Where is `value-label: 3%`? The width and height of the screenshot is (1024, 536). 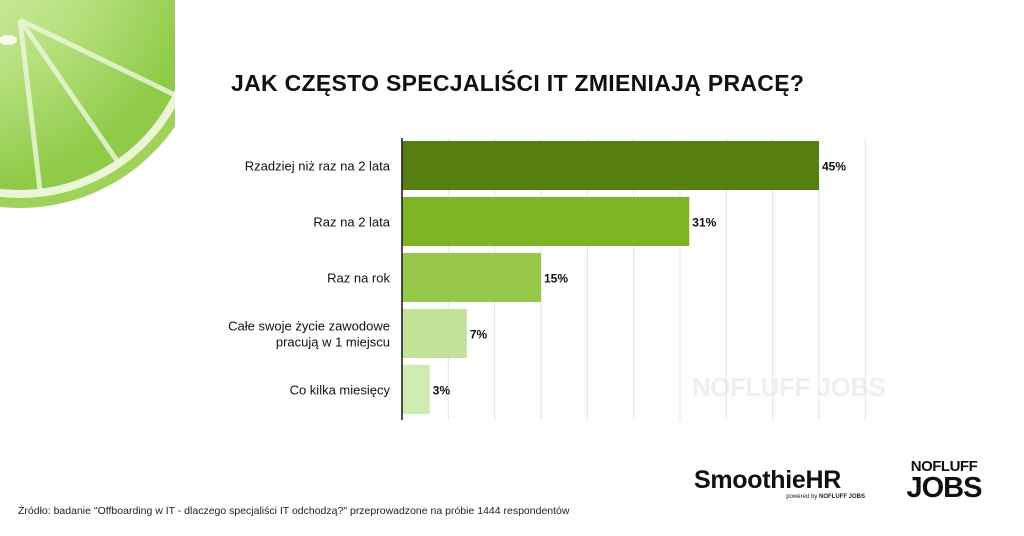 value-label: 3% is located at coordinates (442, 391).